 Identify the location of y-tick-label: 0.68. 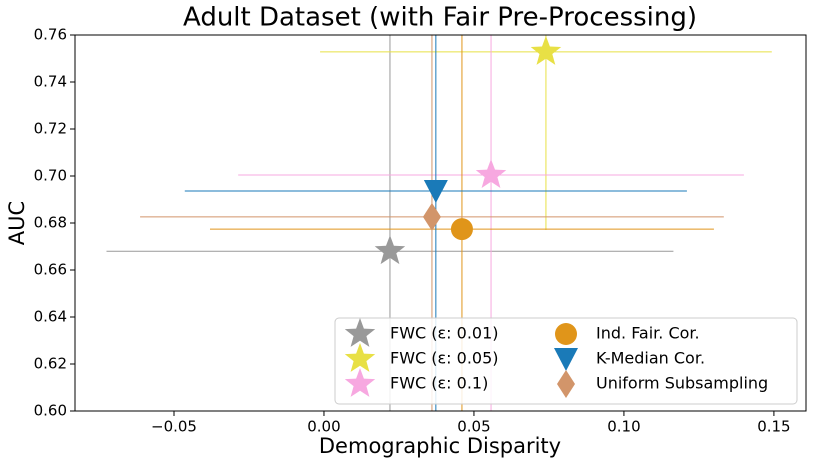
(50, 223).